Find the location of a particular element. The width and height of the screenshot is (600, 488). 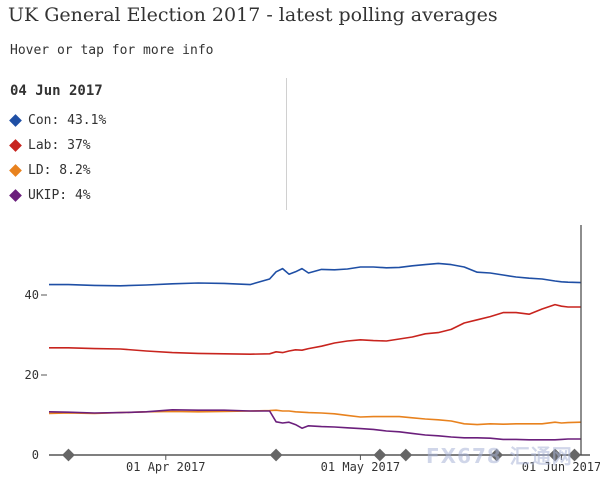

legend-item-lab: Lab: 37% is located at coordinates (57, 145).